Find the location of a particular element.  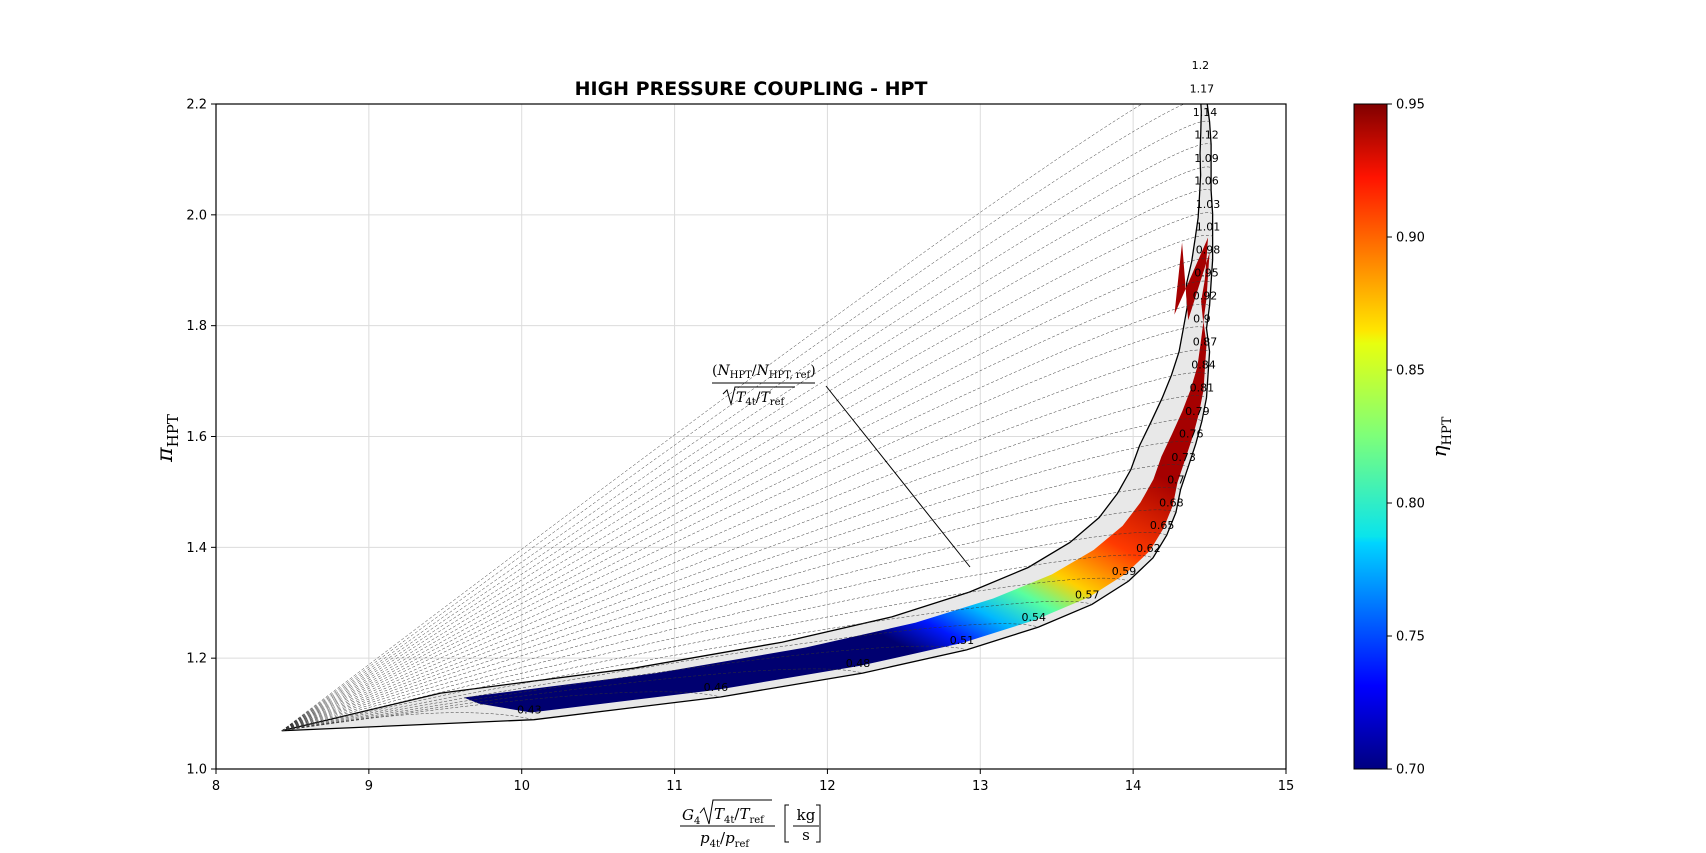

svg-text: p4t/pref is located at coordinates (725, 839).